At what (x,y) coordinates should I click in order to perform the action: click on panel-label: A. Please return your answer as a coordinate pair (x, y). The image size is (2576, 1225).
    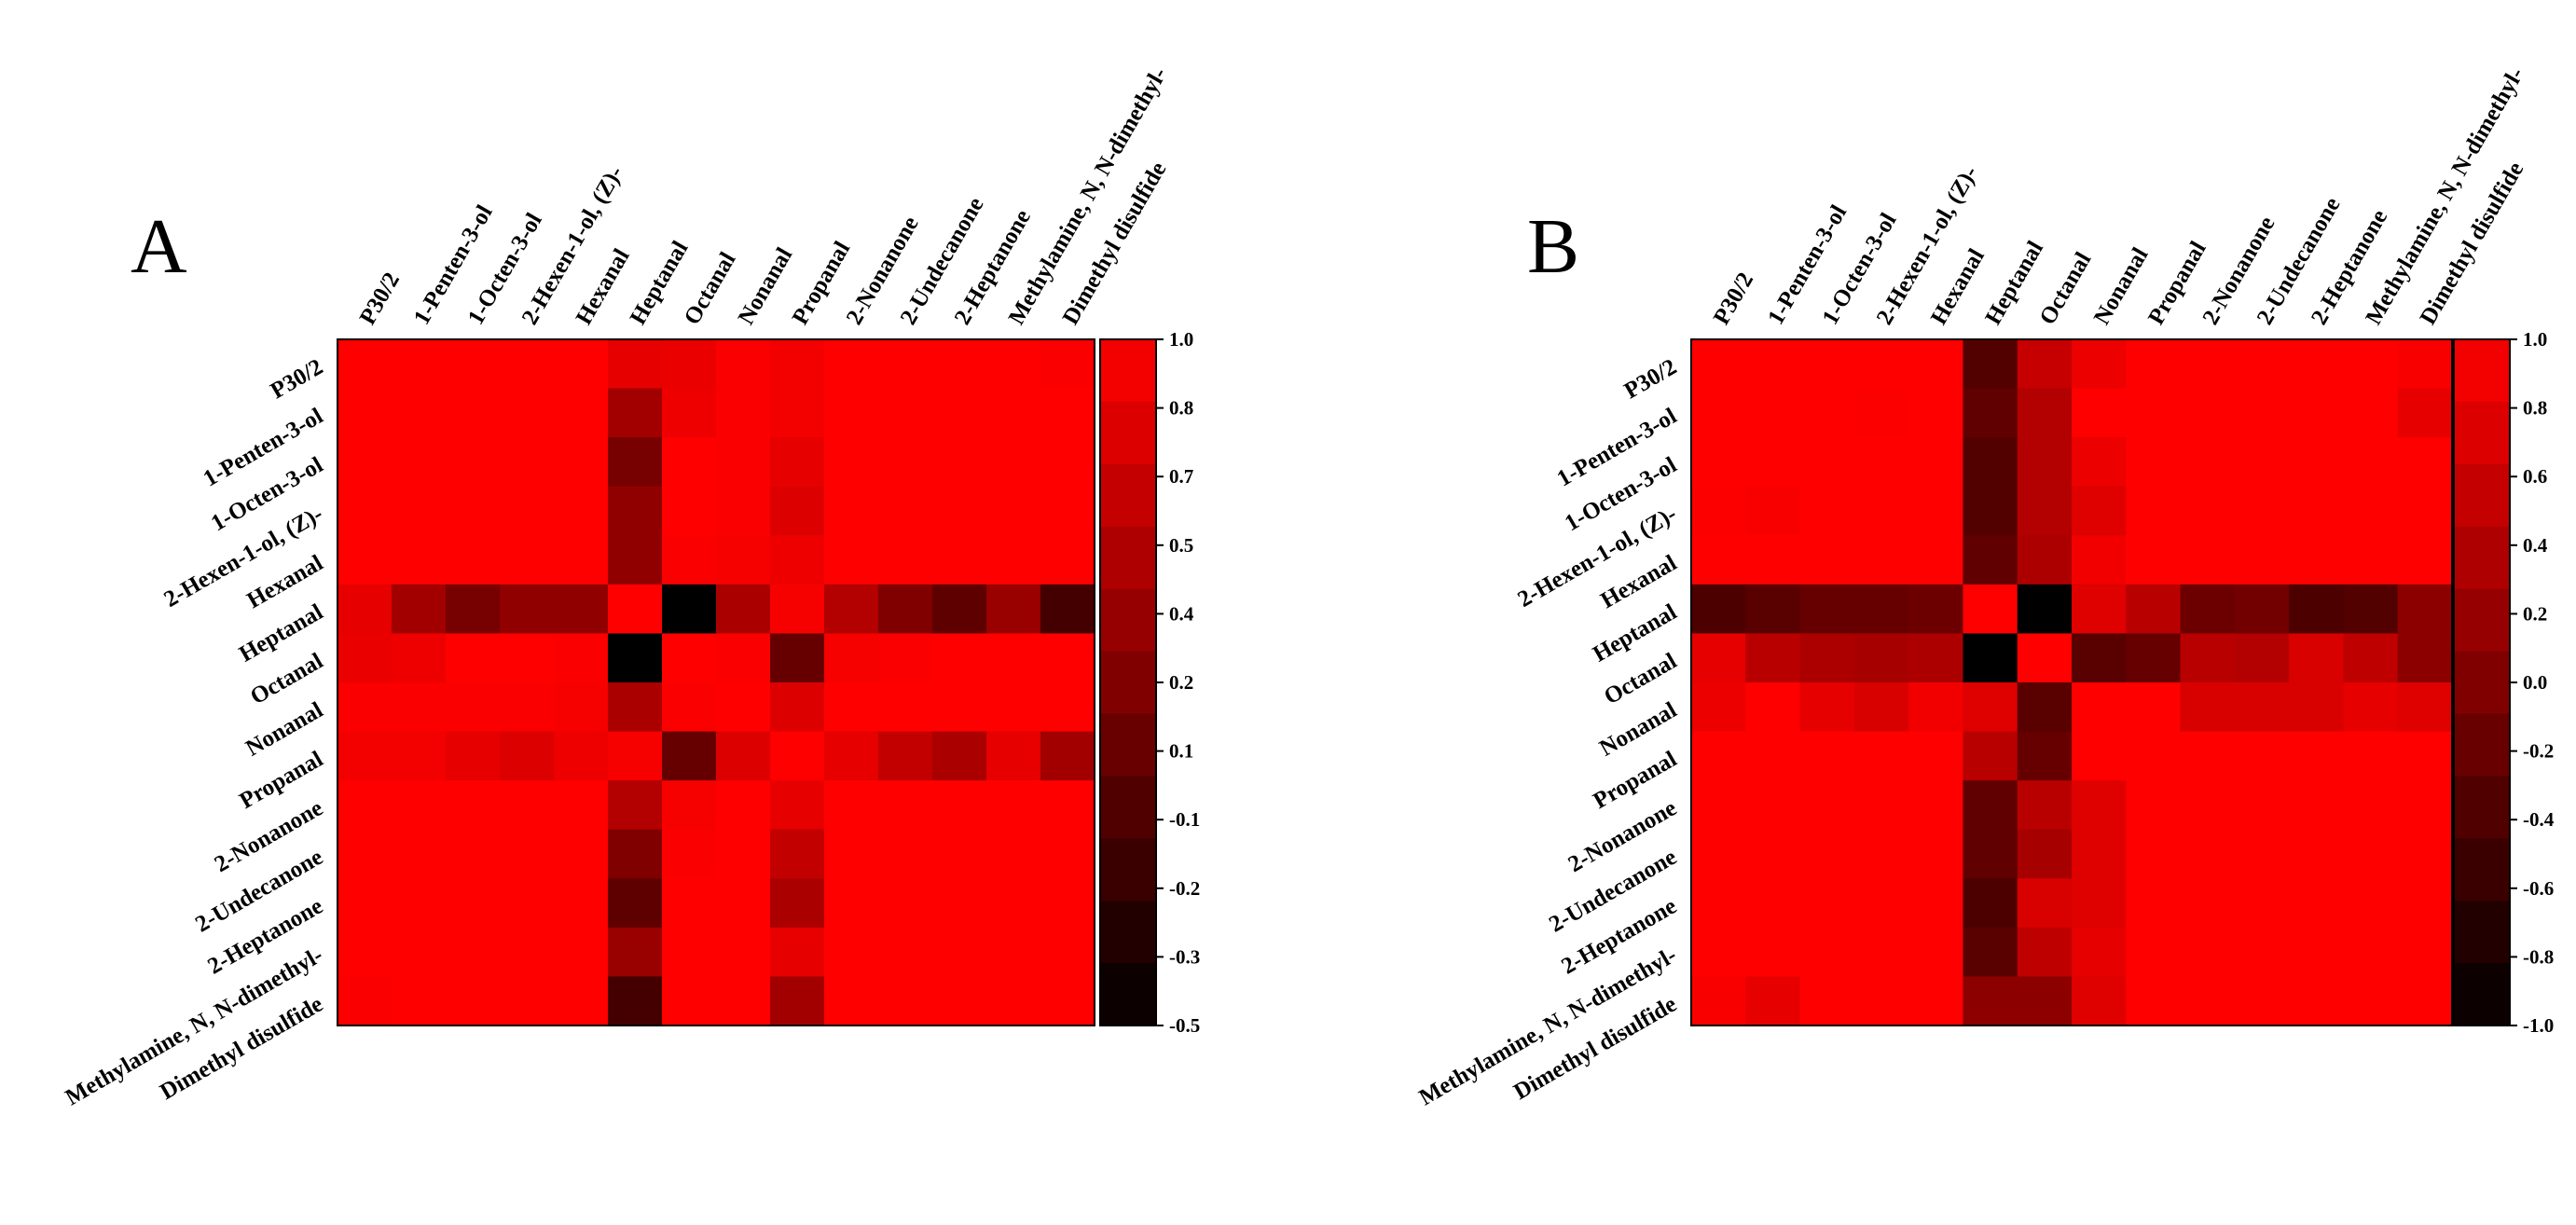
    Looking at the image, I should click on (159, 246).